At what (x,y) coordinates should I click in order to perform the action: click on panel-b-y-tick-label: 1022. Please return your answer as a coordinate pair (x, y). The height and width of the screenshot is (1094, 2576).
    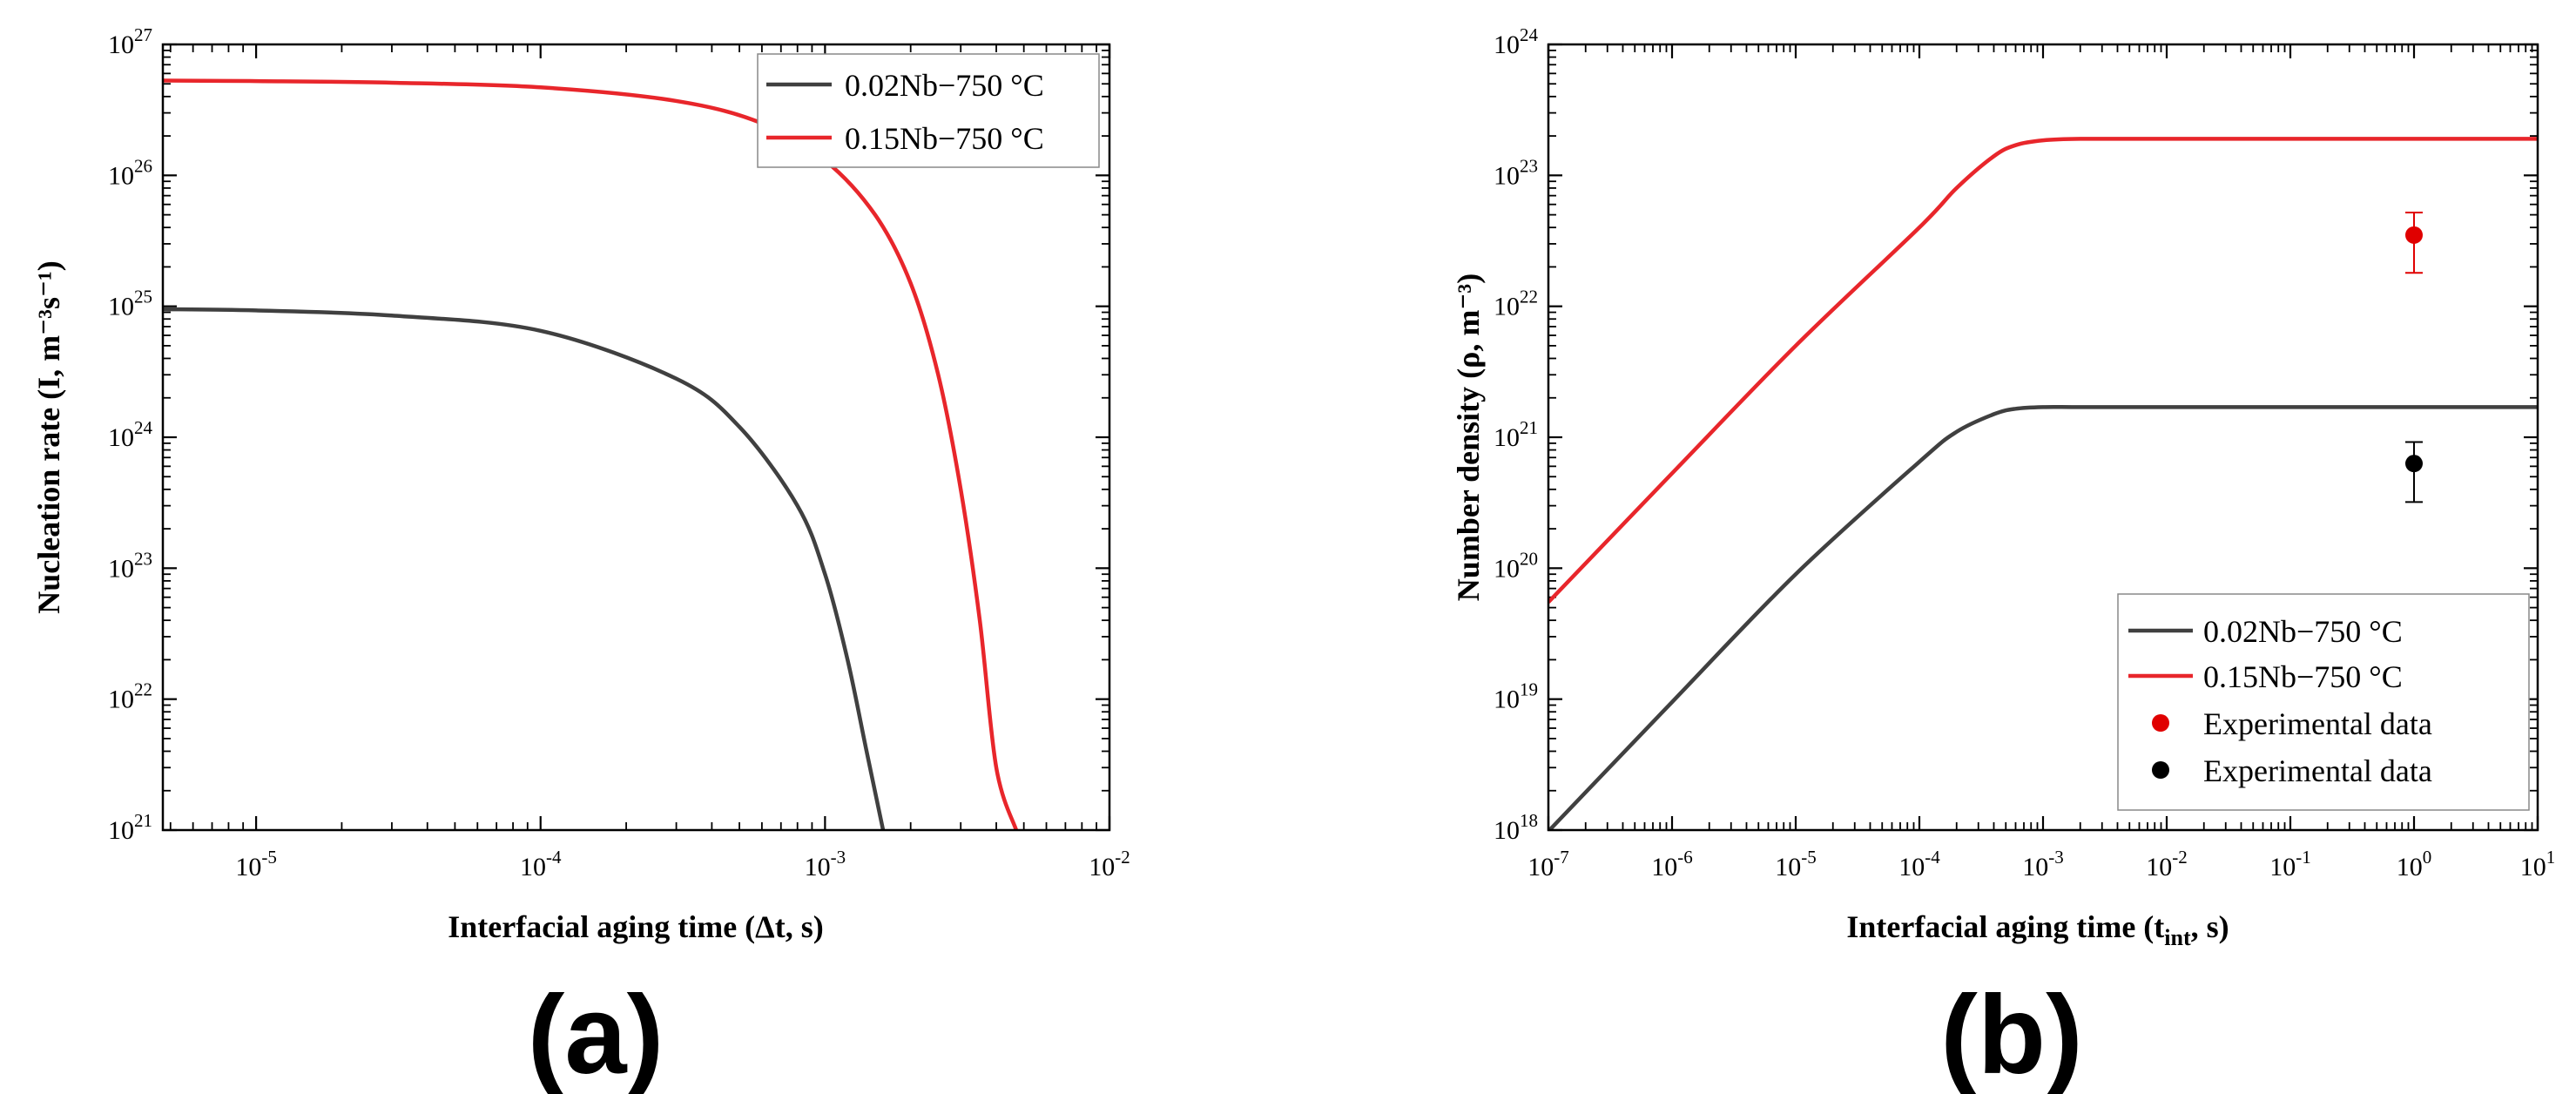
    Looking at the image, I should click on (1516, 304).